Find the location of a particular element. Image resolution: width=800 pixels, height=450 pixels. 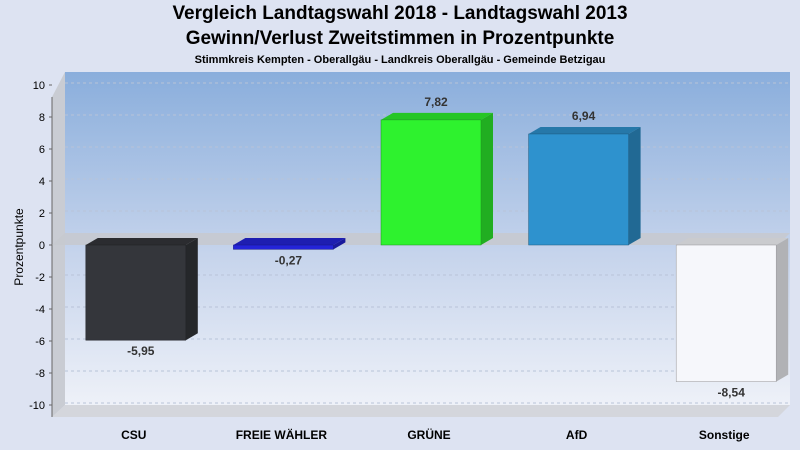

y-tick-label: -6 is located at coordinates (40, 342).